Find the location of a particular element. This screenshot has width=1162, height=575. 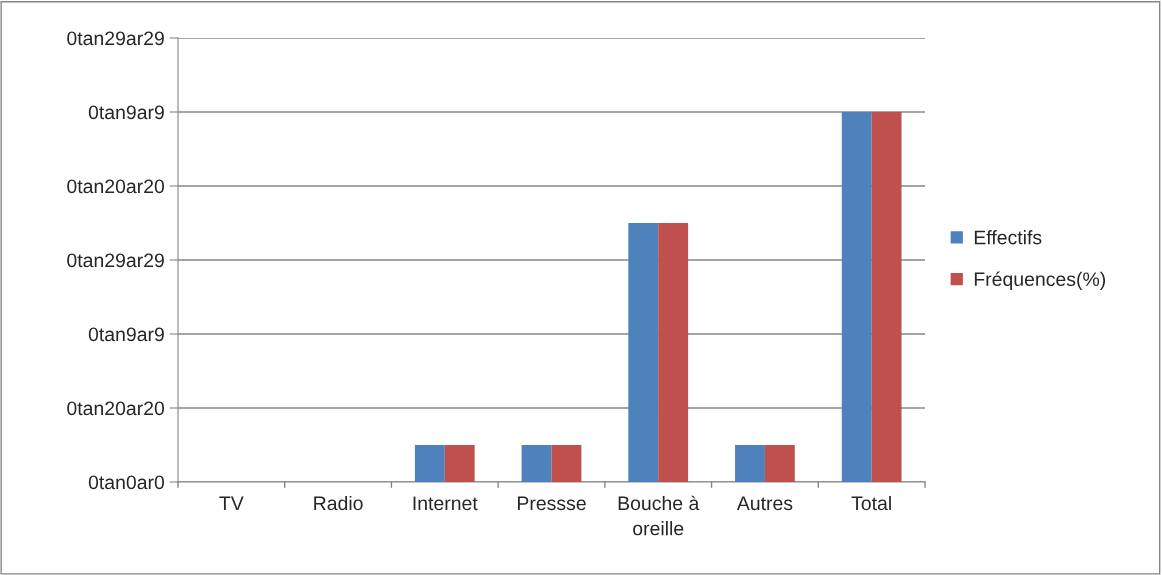

x-tick-label: Bouche à oreille is located at coordinates (659, 515).